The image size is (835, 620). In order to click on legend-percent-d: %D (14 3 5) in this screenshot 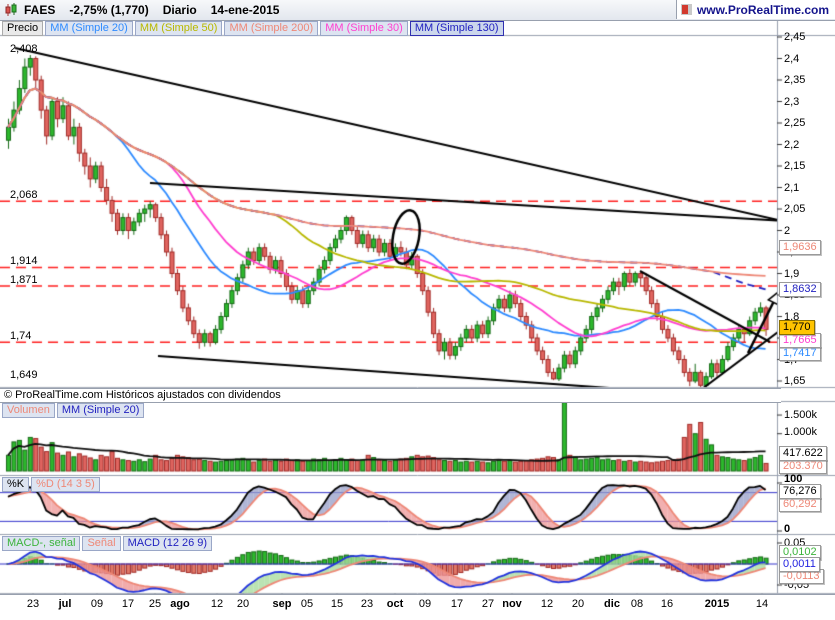, I will do `click(65, 484)`.